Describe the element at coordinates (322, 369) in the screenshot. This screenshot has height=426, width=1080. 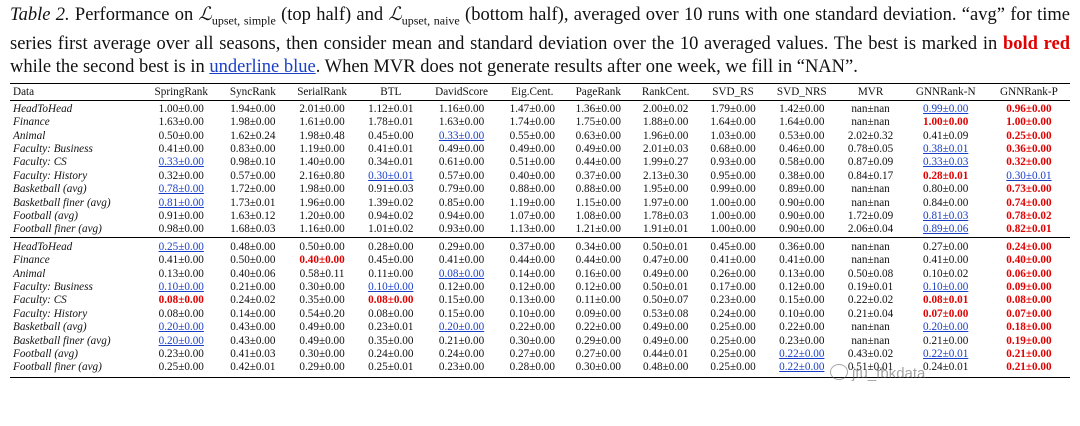
I see `table-cell: 0.29±0.00` at that location.